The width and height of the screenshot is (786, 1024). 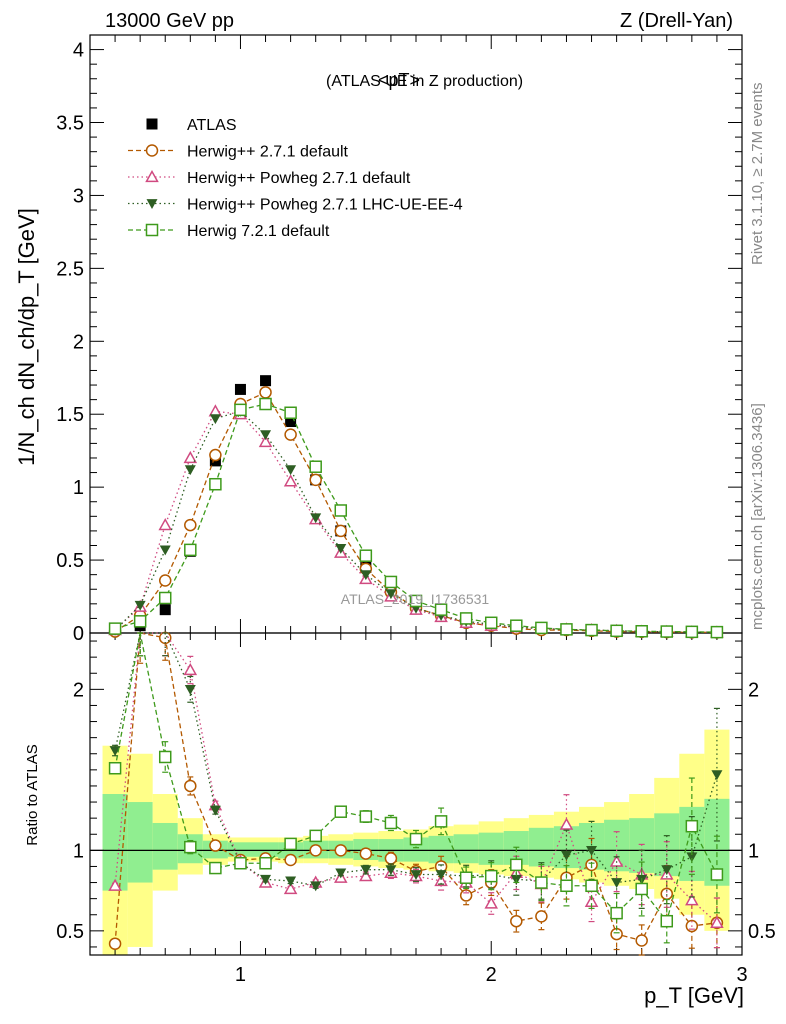 I want to click on y-tick-label: 0, so click(x=78, y=634).